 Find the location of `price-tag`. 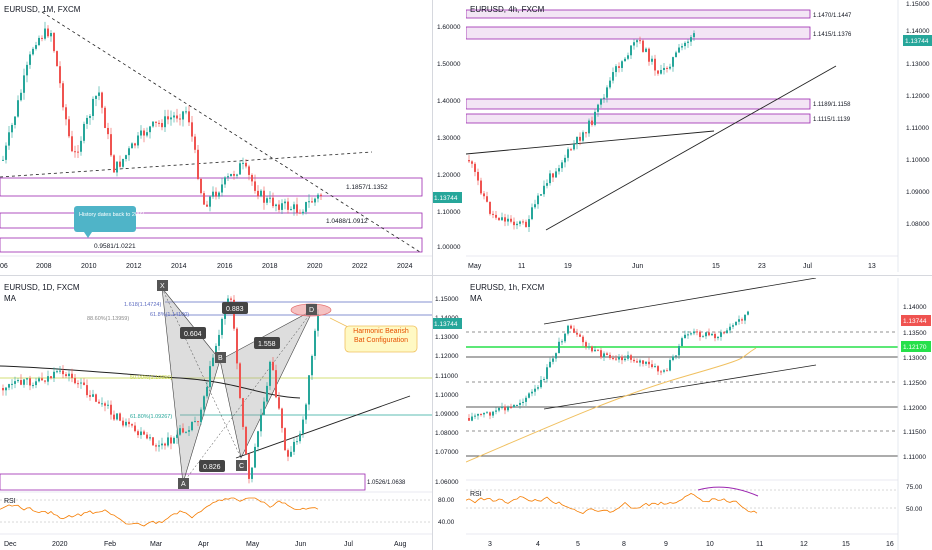

price-tag is located at coordinates (917, 40).